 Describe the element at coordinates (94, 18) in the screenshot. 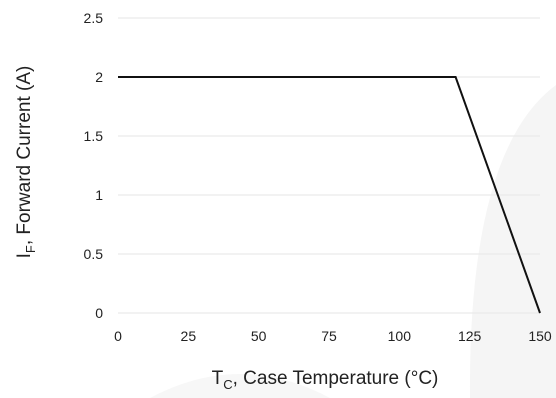

I see `y-tick-label: 2.5` at that location.